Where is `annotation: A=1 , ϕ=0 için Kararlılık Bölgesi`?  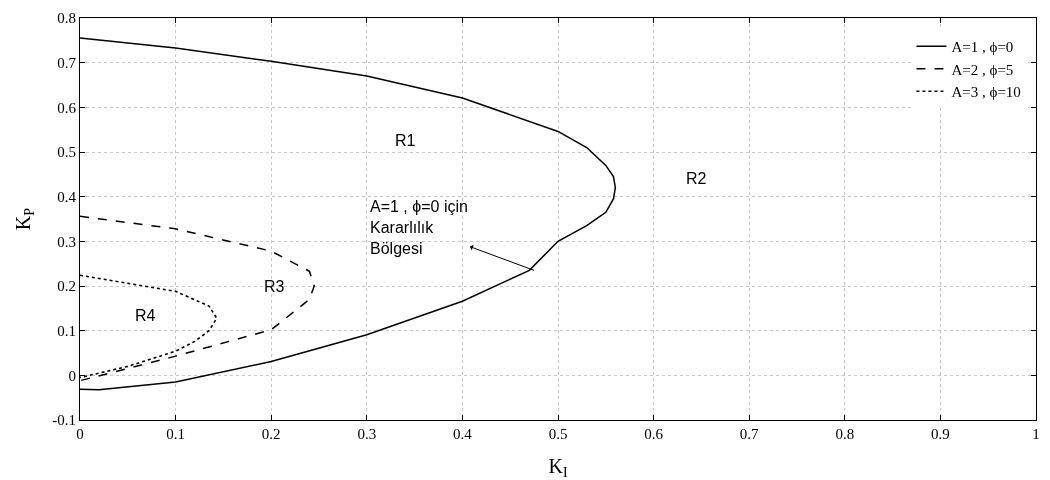 annotation: A=1 , ϕ=0 için Kararlılık Bölgesi is located at coordinates (419, 227).